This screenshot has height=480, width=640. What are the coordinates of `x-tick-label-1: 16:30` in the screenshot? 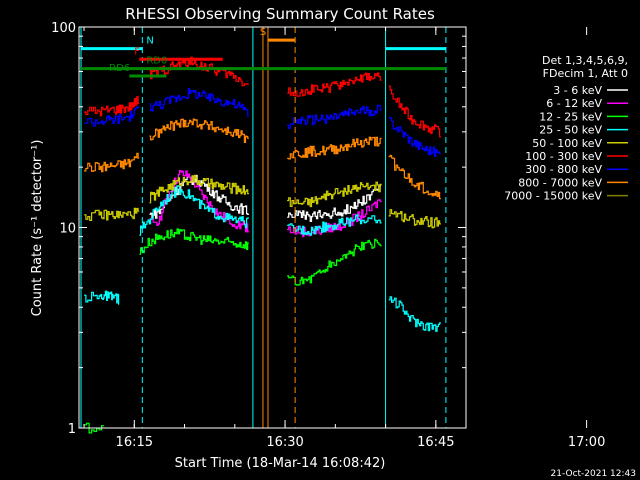 It's located at (284, 442).